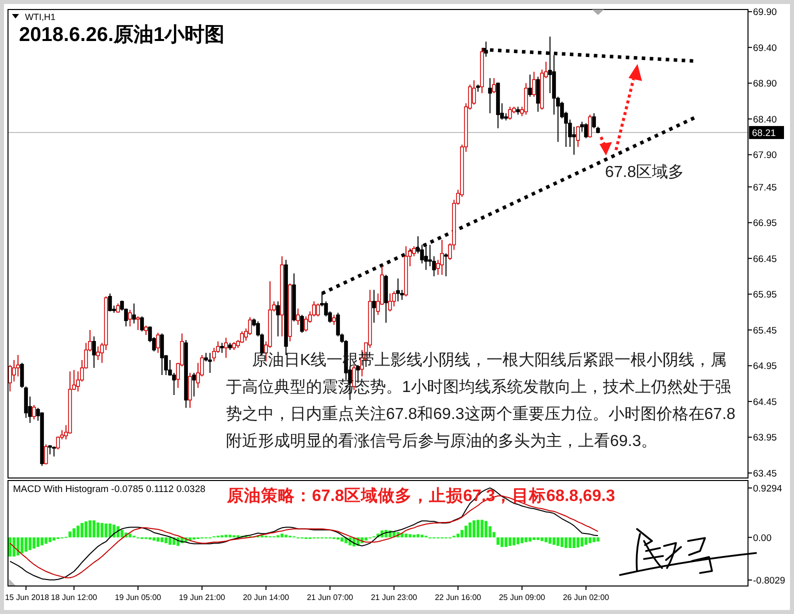  What do you see at coordinates (644, 172) in the screenshot?
I see `annotation: 67.8区域多` at bounding box center [644, 172].